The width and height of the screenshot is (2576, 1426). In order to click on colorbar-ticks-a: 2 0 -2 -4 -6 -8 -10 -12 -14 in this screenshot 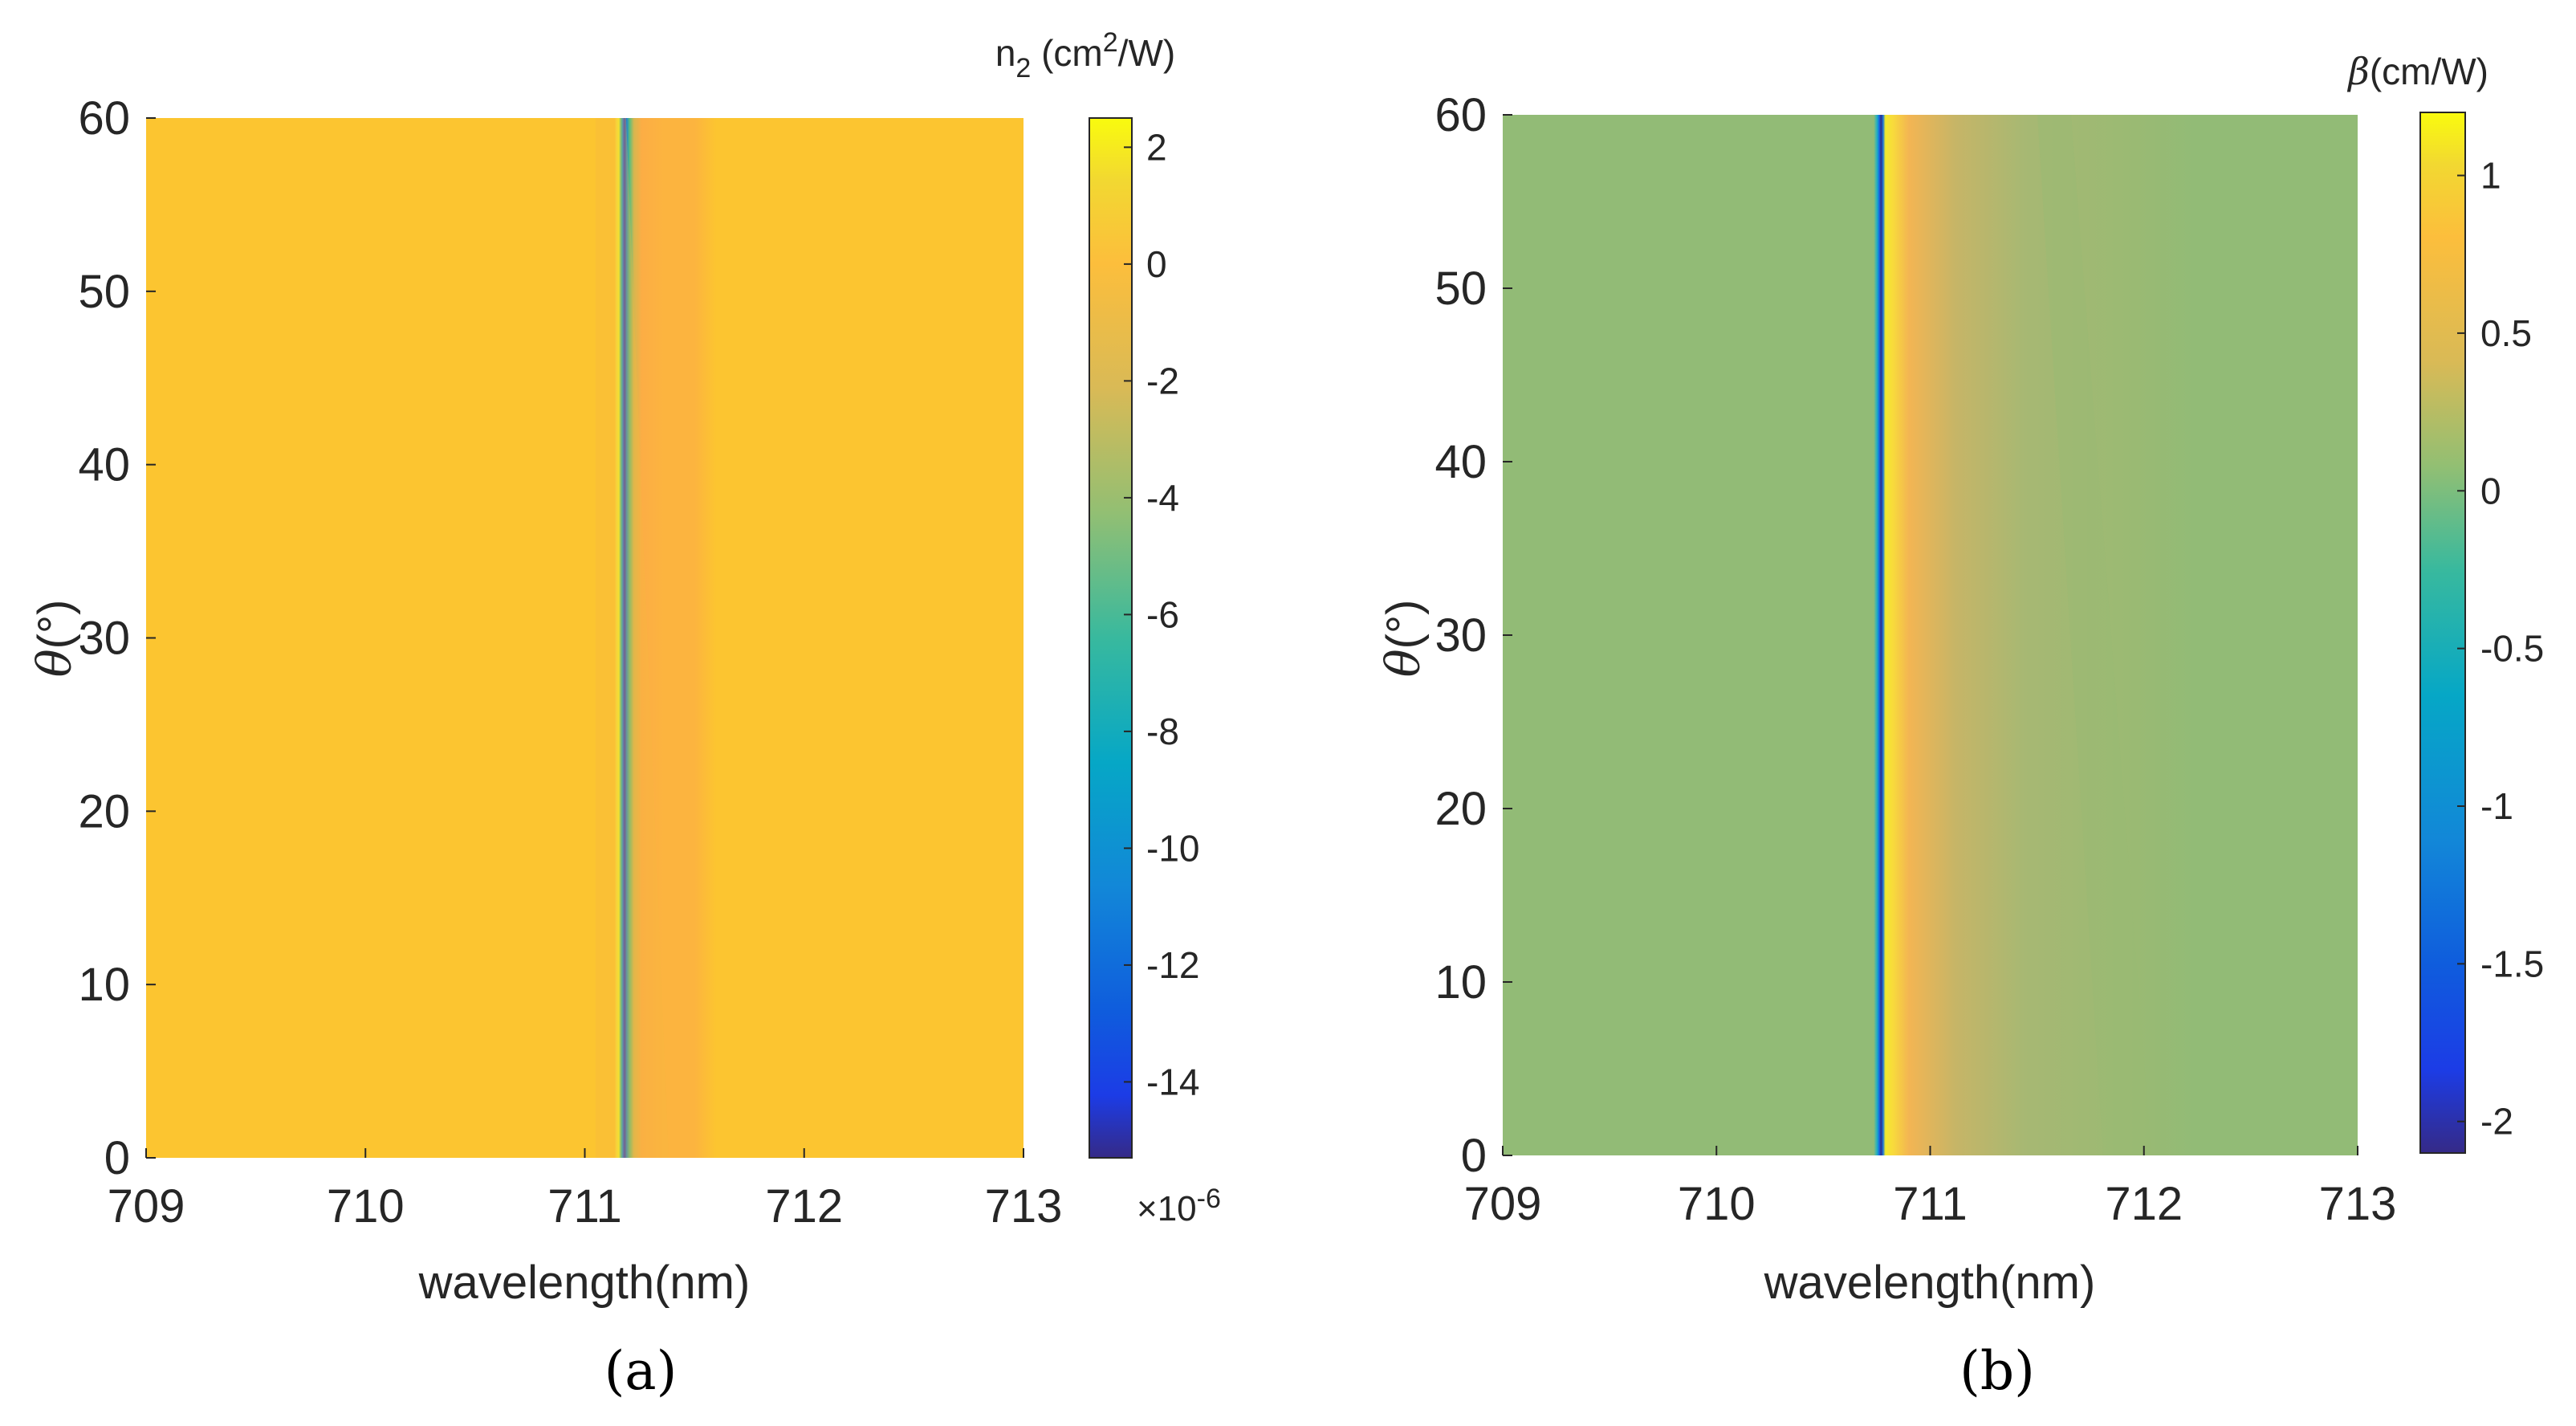, I will do `click(1161, 614)`.